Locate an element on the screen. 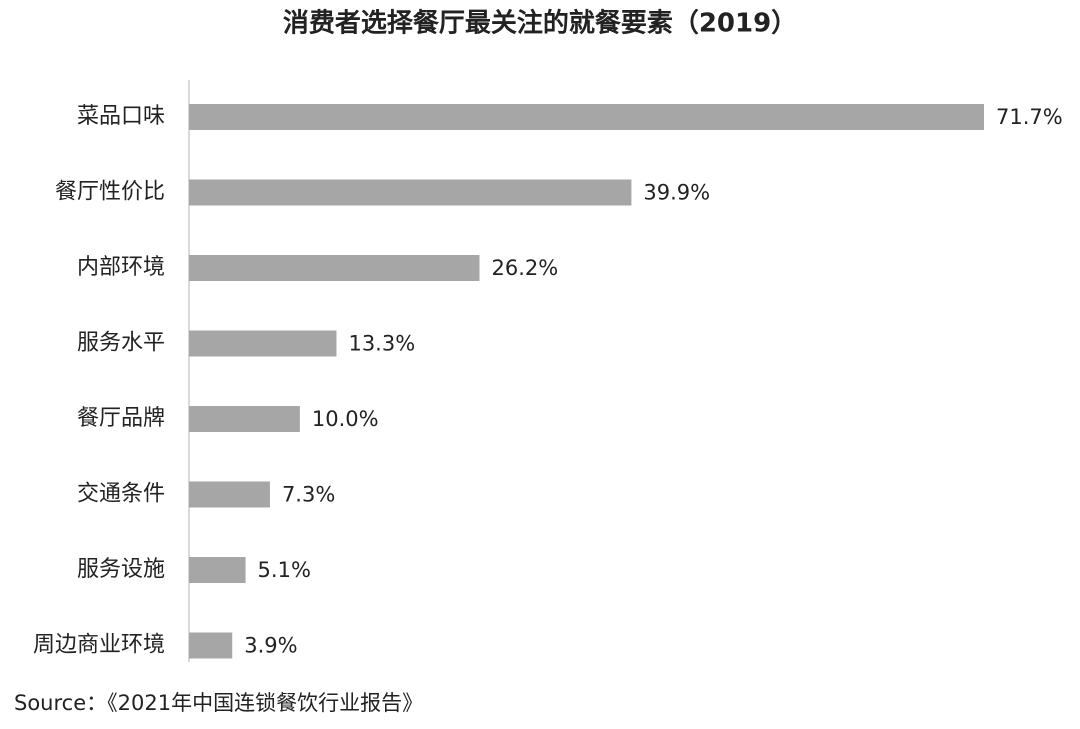 This screenshot has height=729, width=1080. category-label: 餐厅品牌 is located at coordinates (121, 418).